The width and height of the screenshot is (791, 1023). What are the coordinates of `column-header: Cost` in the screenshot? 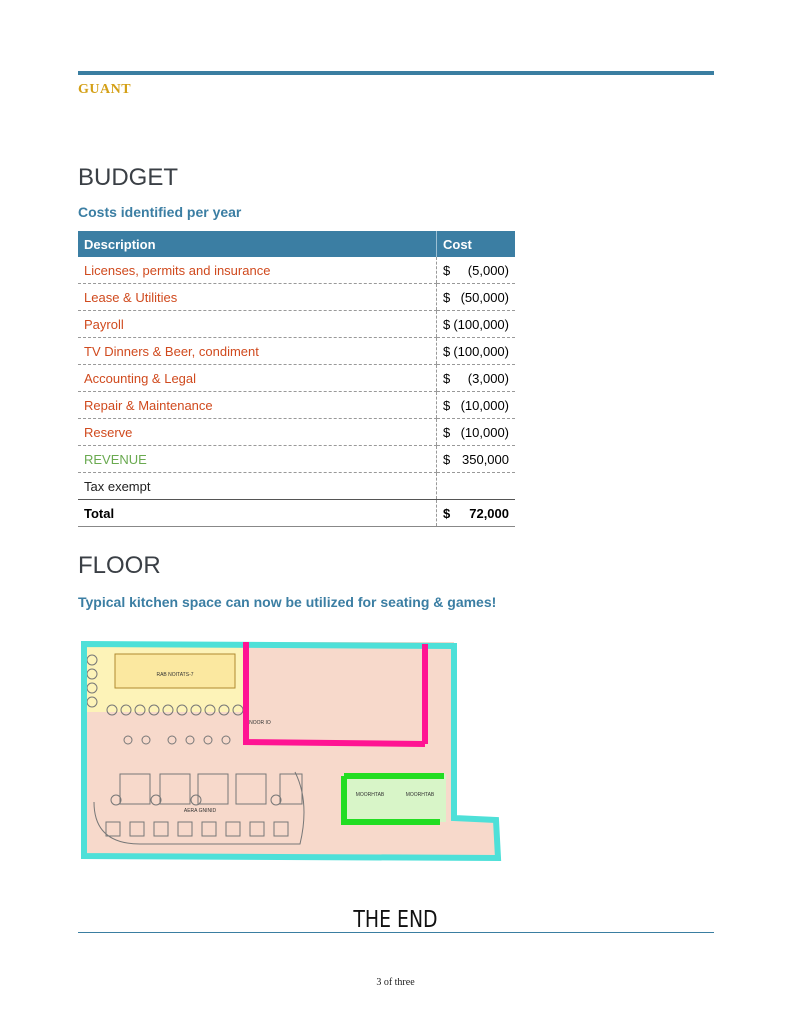 It's located at (475, 244).